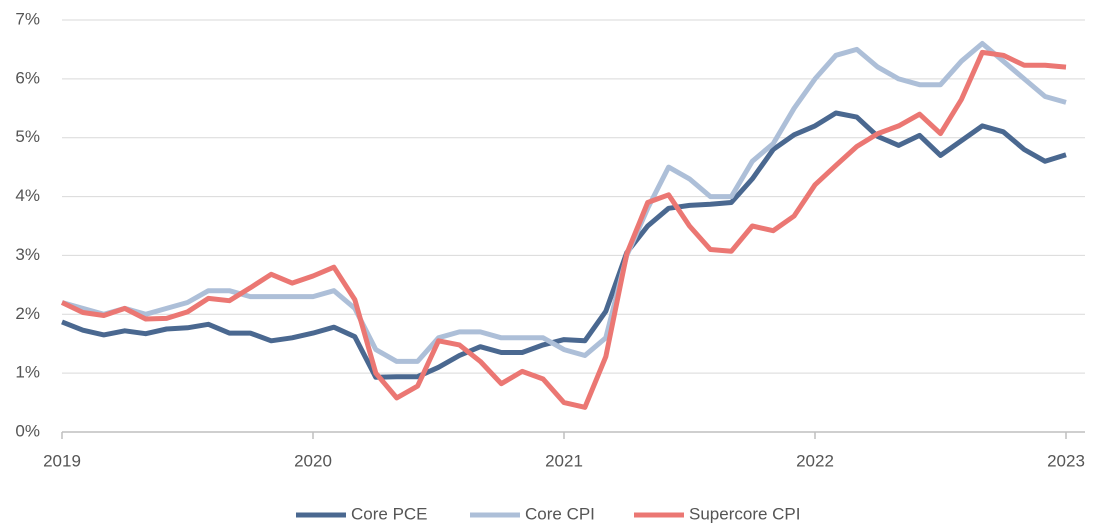 The height and width of the screenshot is (525, 1105). What do you see at coordinates (815, 460) in the screenshot?
I see `x-tick-label: 2022` at bounding box center [815, 460].